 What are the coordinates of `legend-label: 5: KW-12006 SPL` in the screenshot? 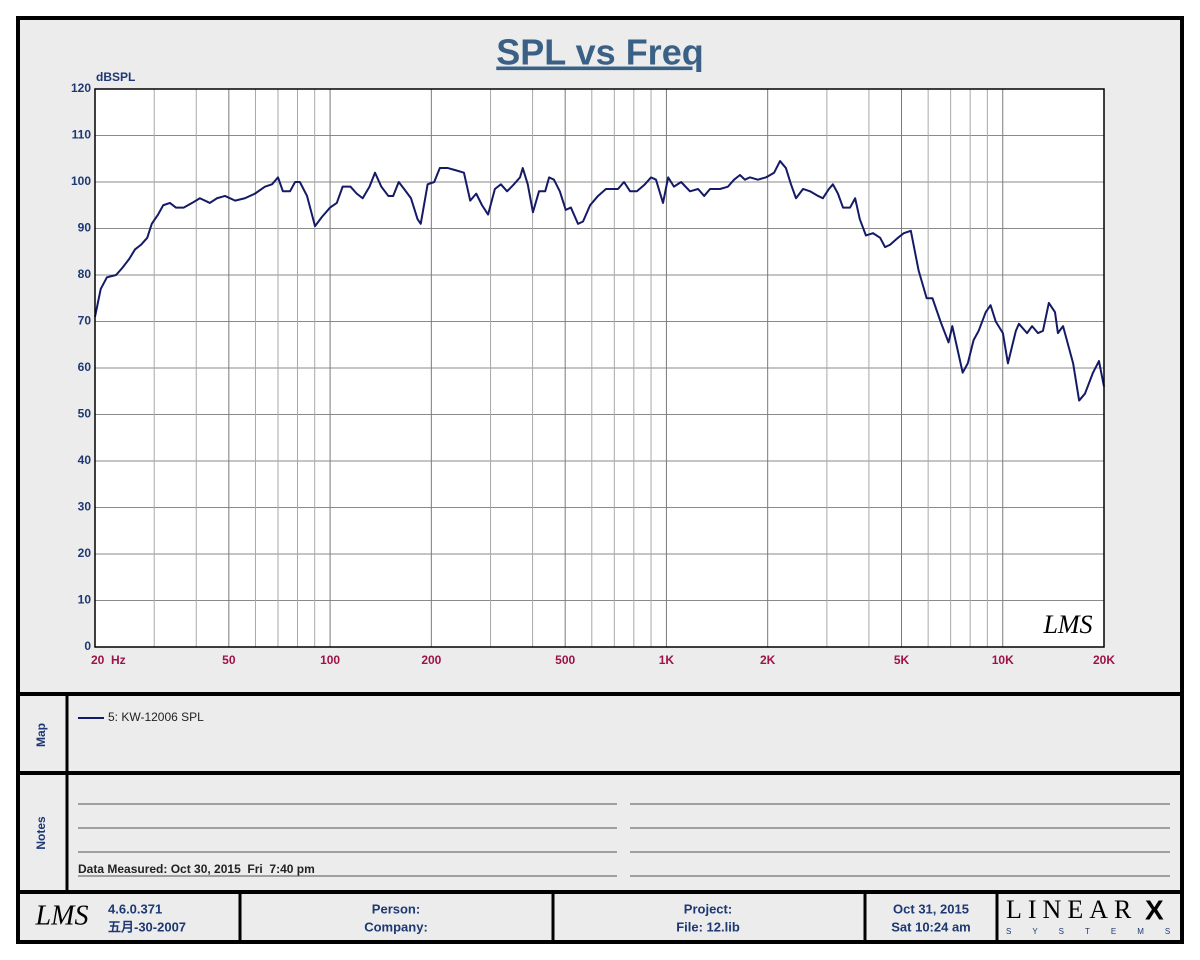 It's located at (156, 717).